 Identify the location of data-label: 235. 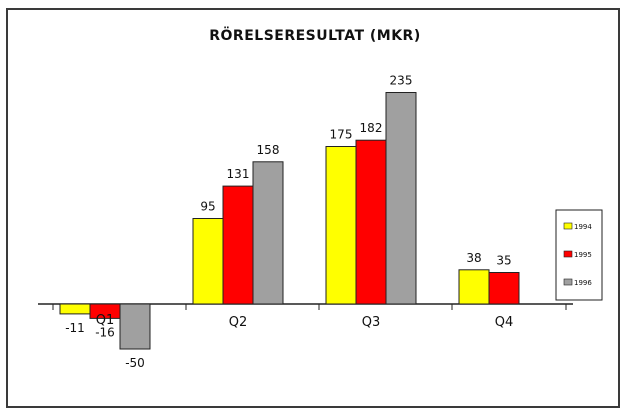
(401, 81).